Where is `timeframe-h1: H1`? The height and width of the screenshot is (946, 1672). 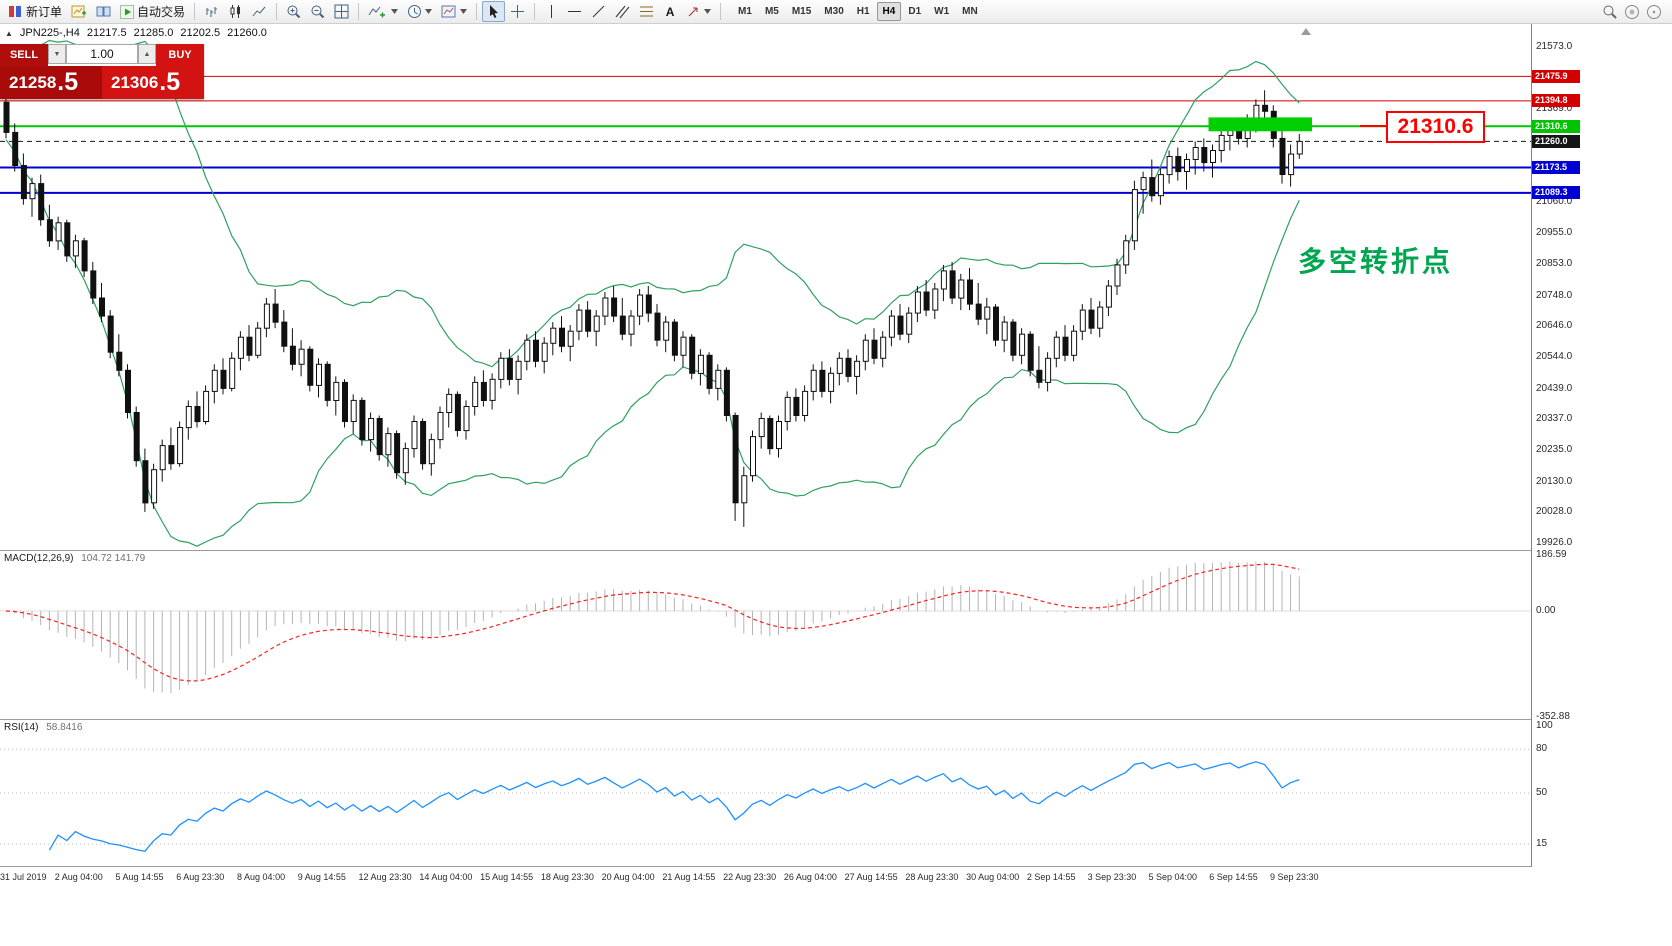 timeframe-h1: H1 is located at coordinates (863, 11).